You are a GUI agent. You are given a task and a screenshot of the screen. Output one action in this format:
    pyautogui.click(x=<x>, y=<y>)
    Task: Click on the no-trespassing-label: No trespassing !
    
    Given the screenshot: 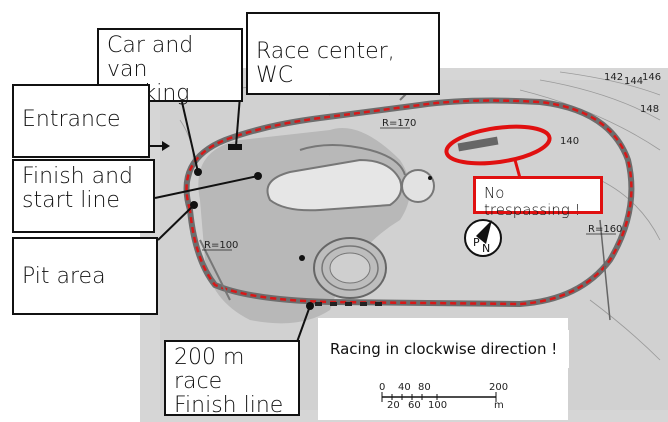 What is the action you would take?
    pyautogui.click(x=538, y=197)
    